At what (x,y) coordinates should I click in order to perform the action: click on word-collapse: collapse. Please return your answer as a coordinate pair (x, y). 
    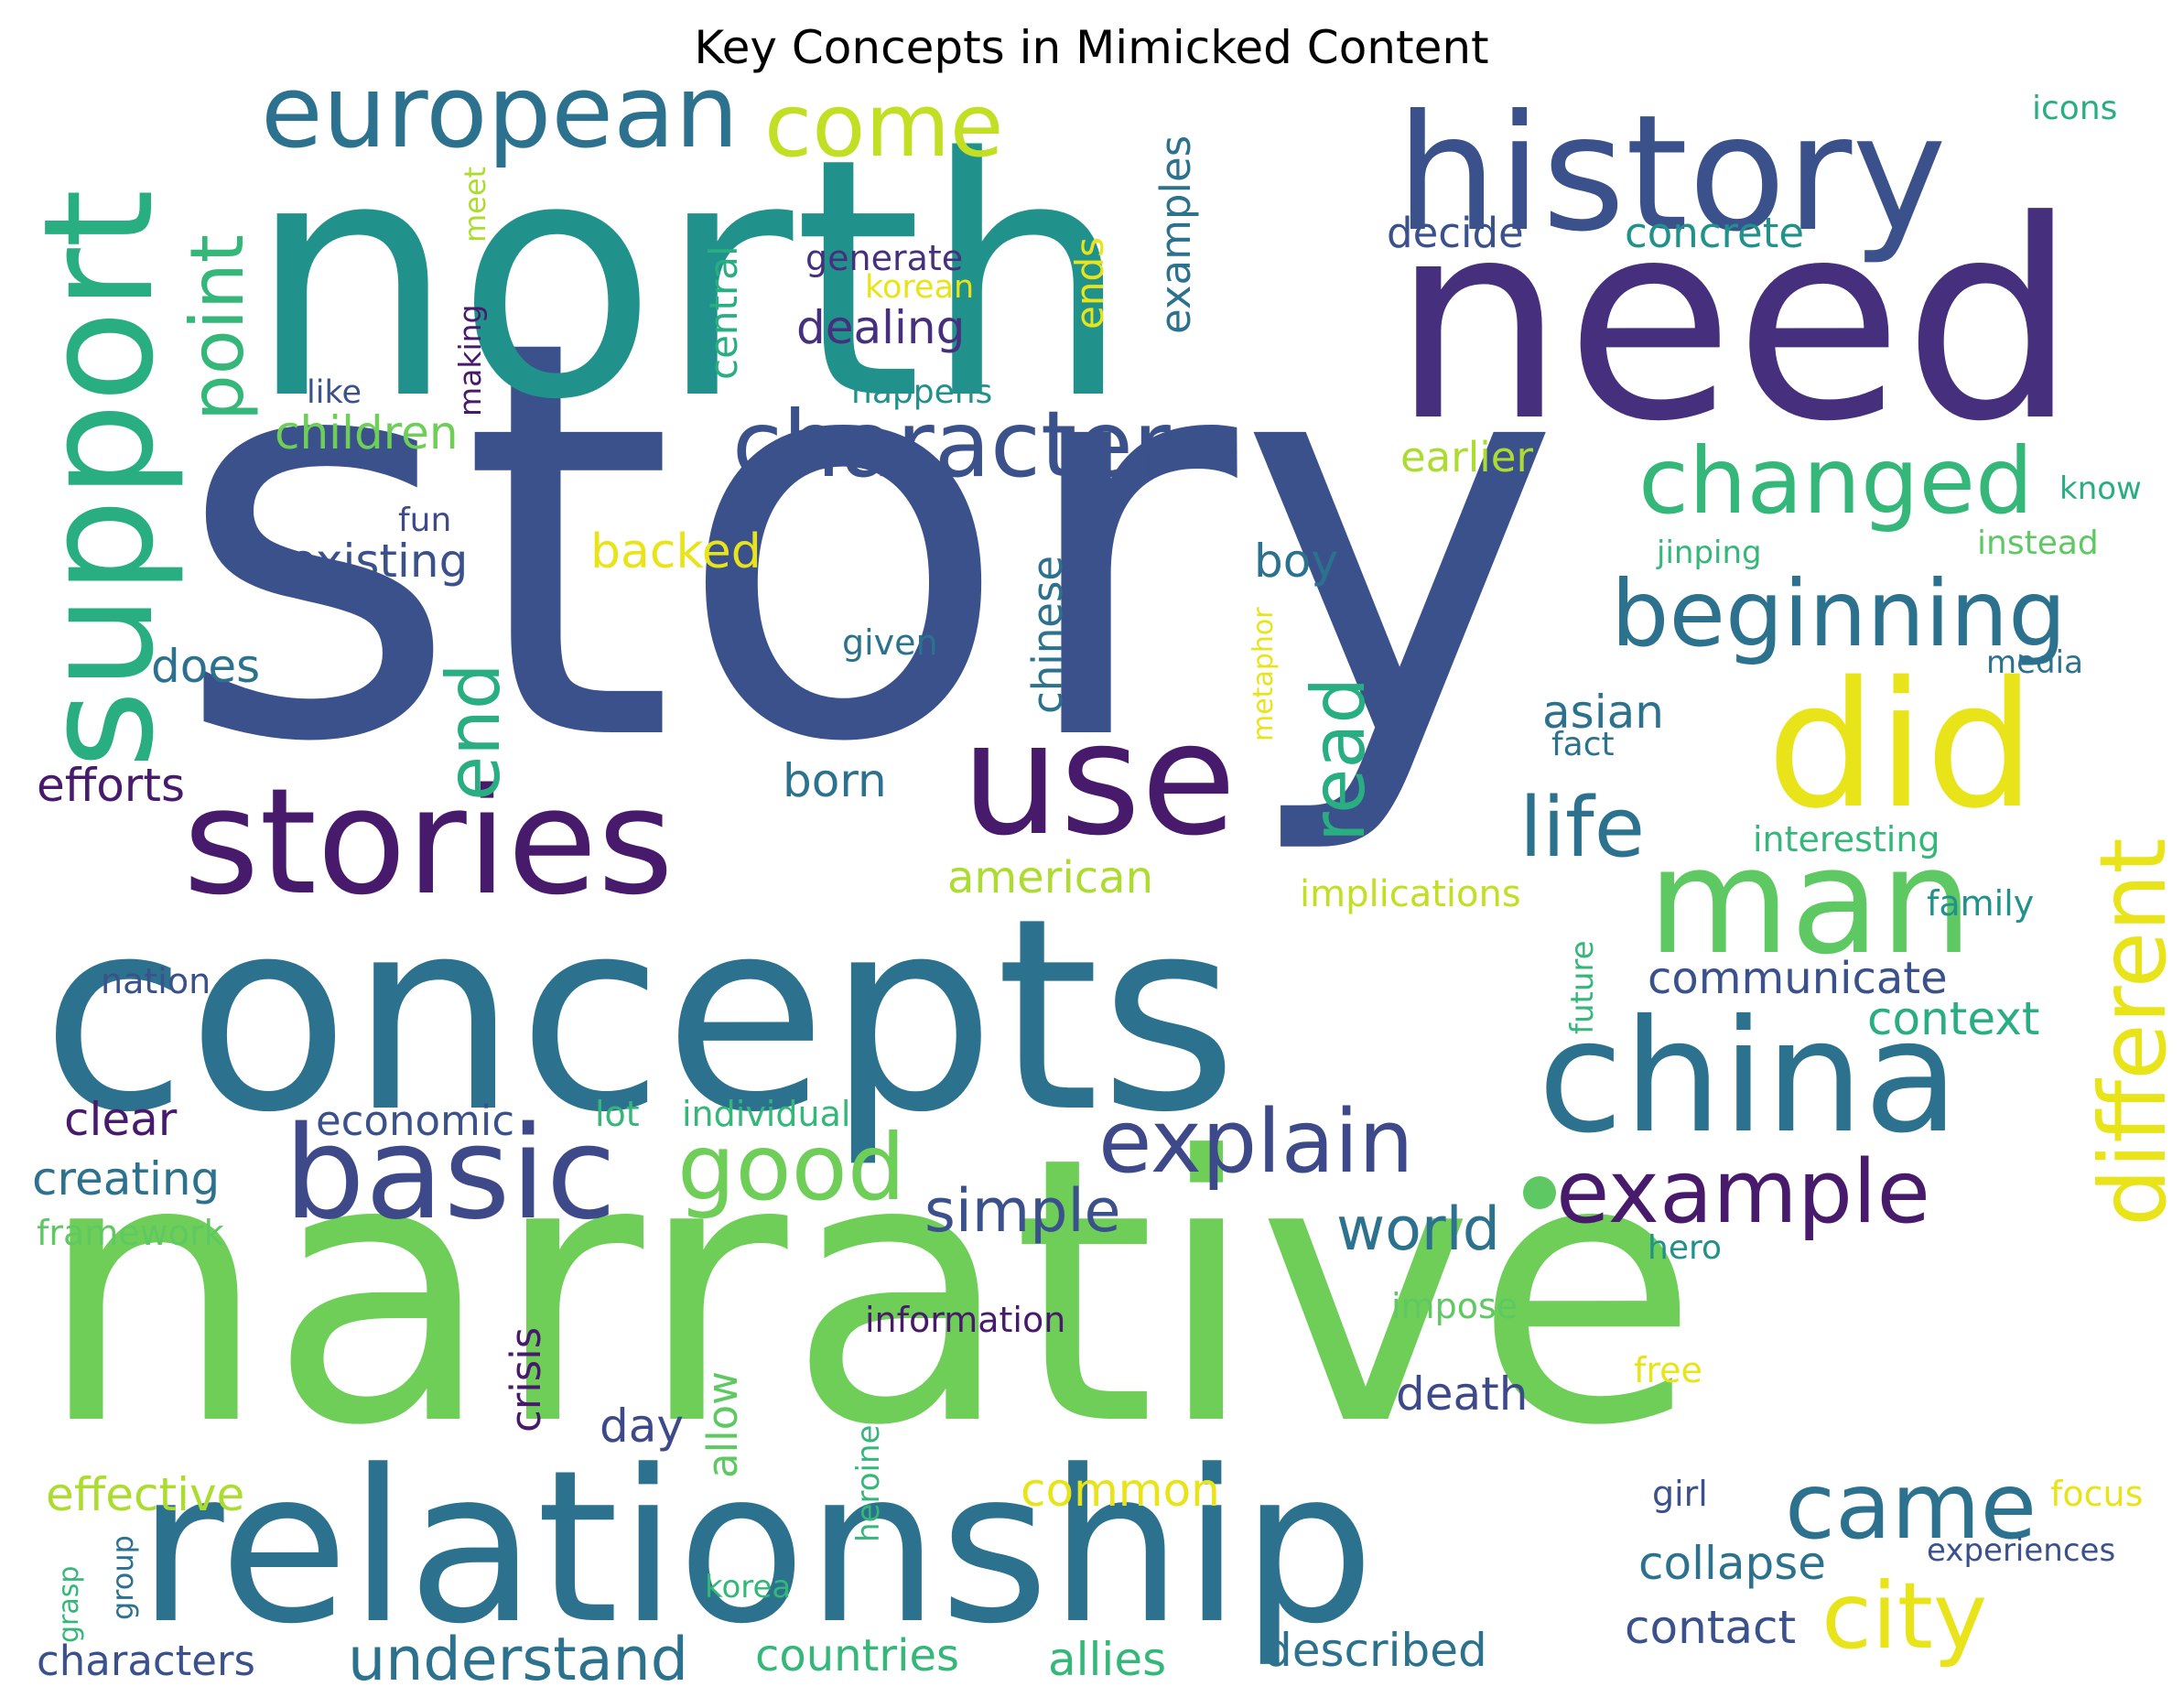
    Looking at the image, I should click on (1732, 1563).